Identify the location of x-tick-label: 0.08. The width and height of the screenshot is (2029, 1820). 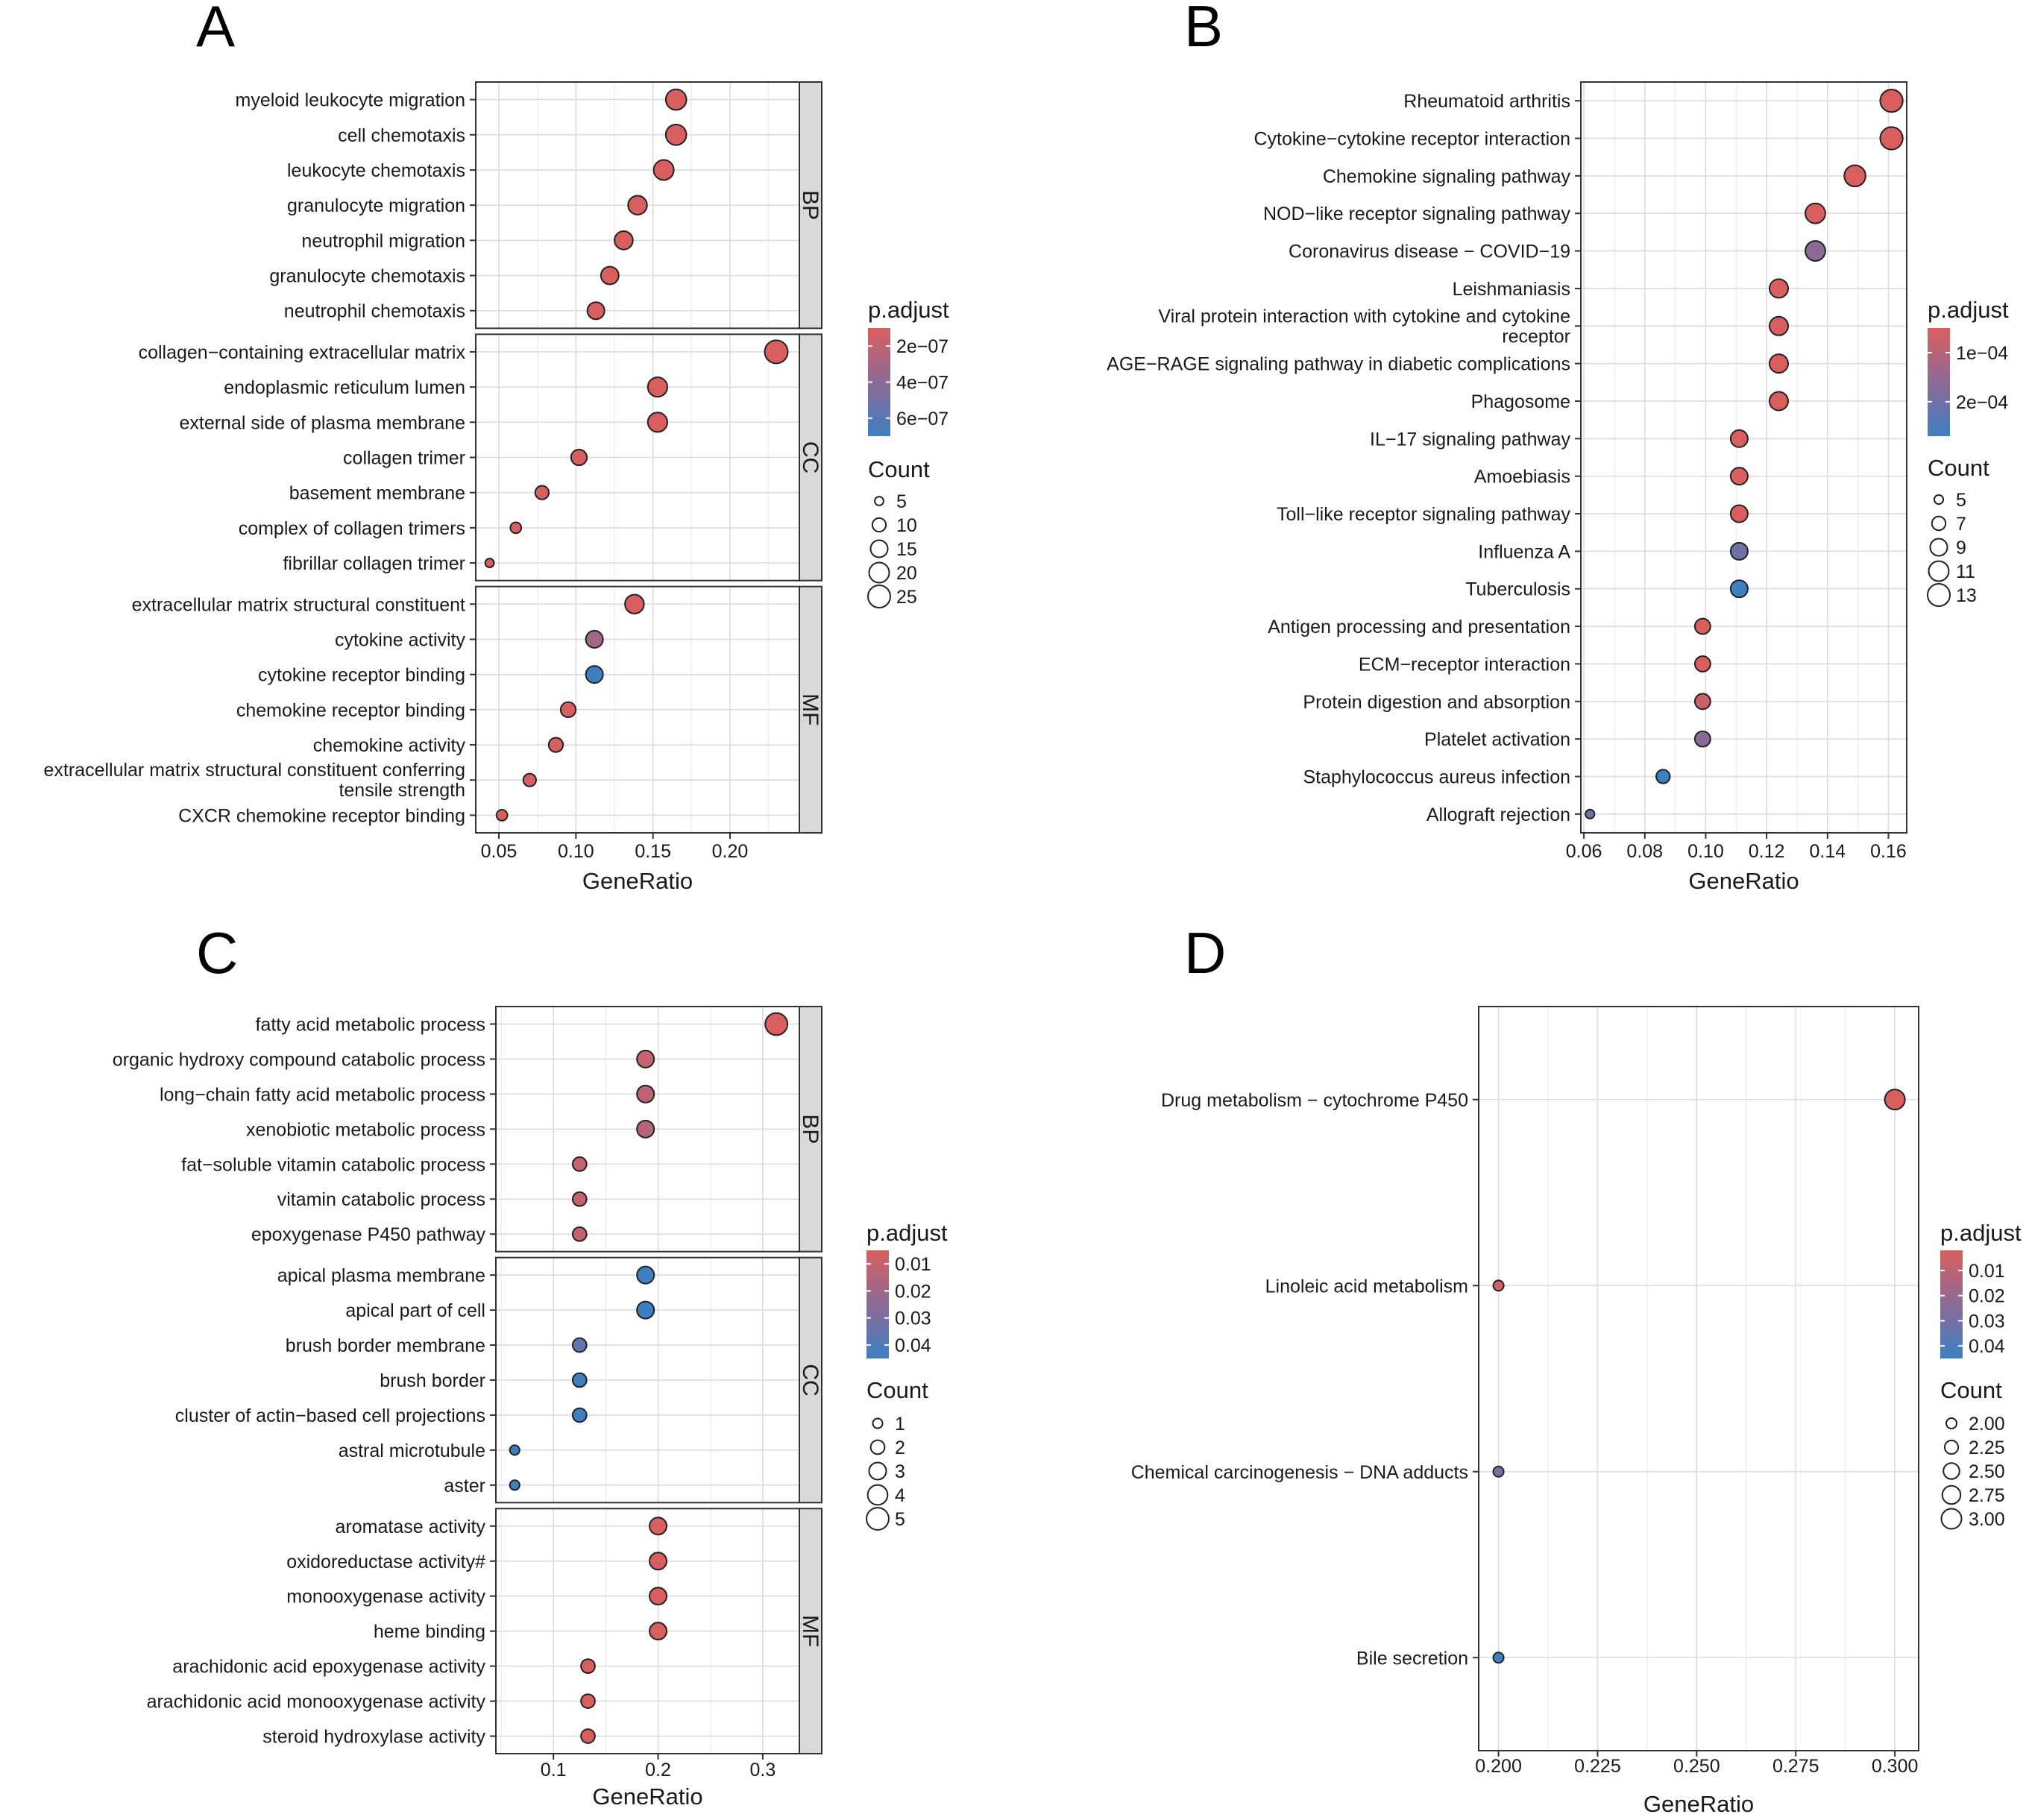
(1644, 851).